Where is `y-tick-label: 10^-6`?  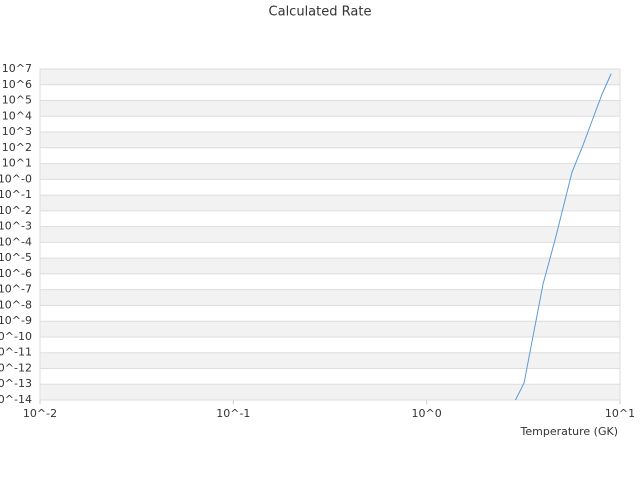
y-tick-label: 10^-6 is located at coordinates (16, 273).